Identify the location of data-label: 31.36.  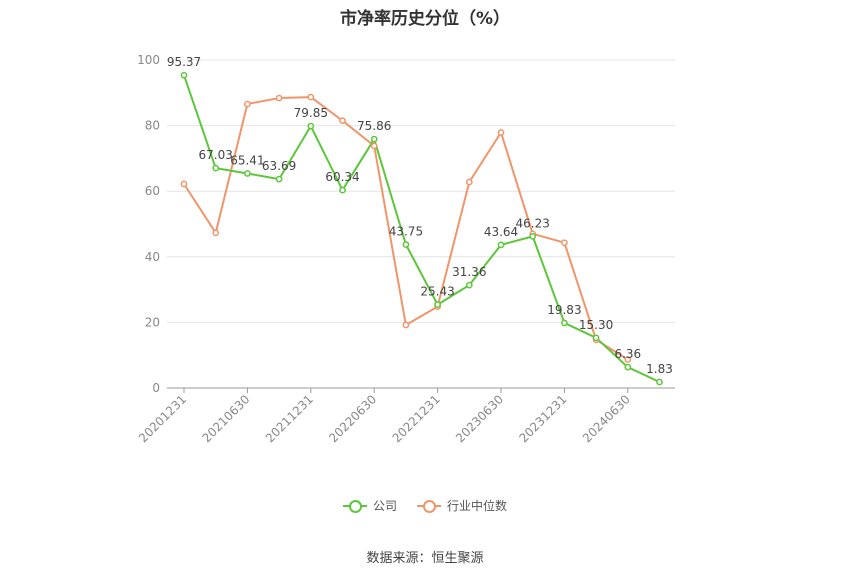
(469, 272).